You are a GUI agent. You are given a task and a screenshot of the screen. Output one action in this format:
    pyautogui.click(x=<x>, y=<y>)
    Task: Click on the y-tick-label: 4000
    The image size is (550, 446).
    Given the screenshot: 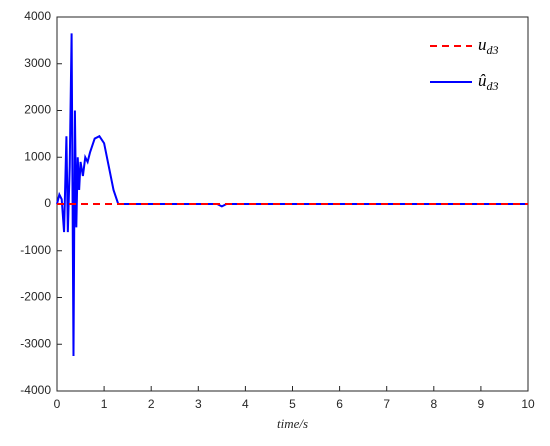 What is the action you would take?
    pyautogui.click(x=37, y=16)
    